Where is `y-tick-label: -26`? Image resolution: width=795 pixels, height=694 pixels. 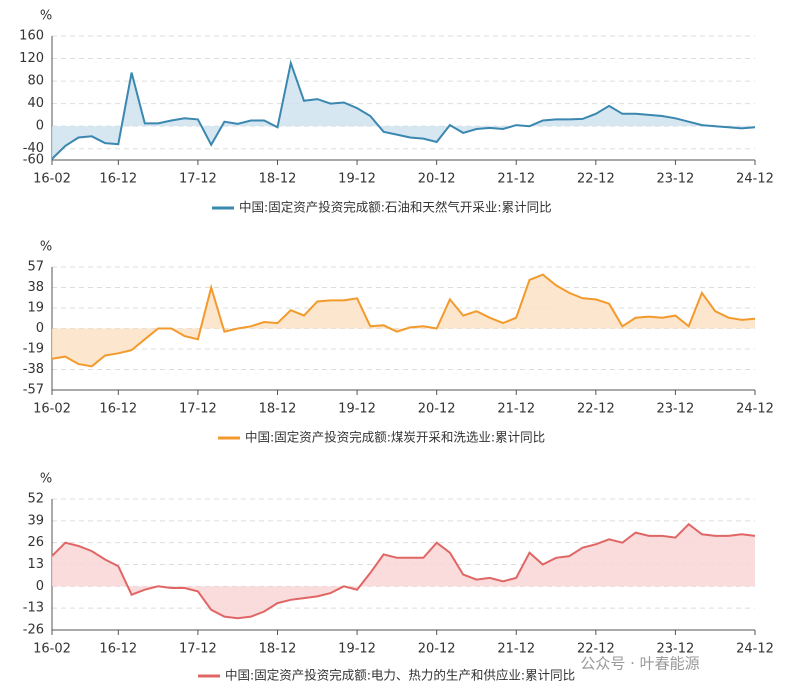
y-tick-label: -26 is located at coordinates (33, 630).